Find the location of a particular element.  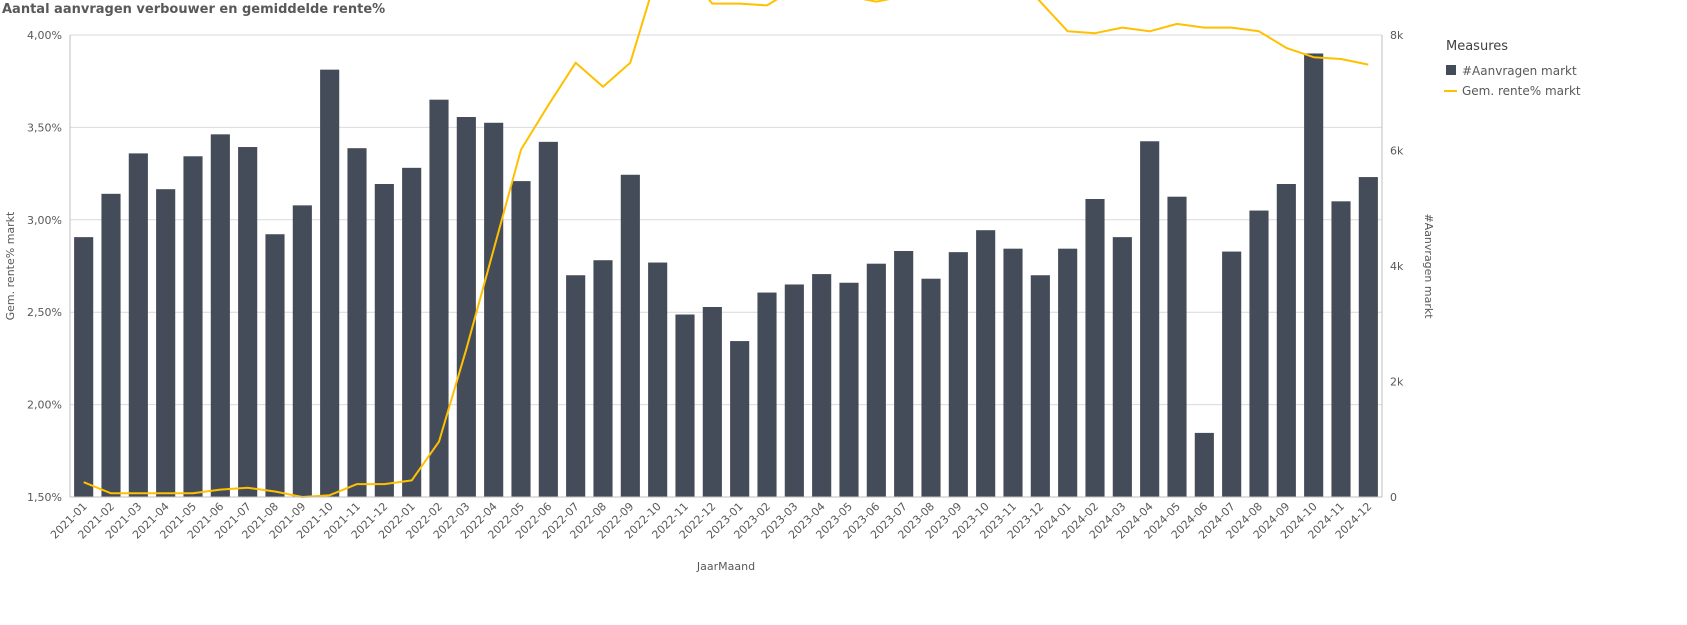

left-tick-label: 1,50% is located at coordinates (44, 497).